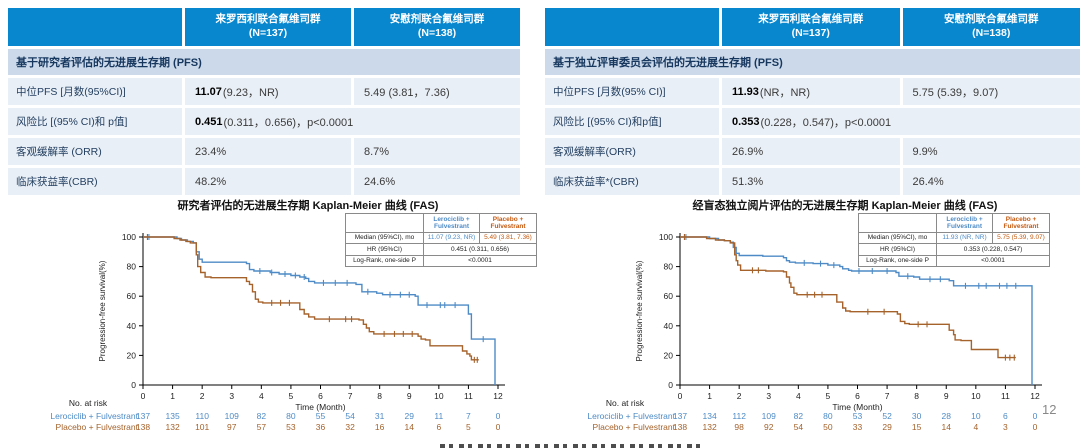 This screenshot has height=448, width=1080. What do you see at coordinates (311, 298) in the screenshot?
I see `km-curve-placebo` at bounding box center [311, 298].